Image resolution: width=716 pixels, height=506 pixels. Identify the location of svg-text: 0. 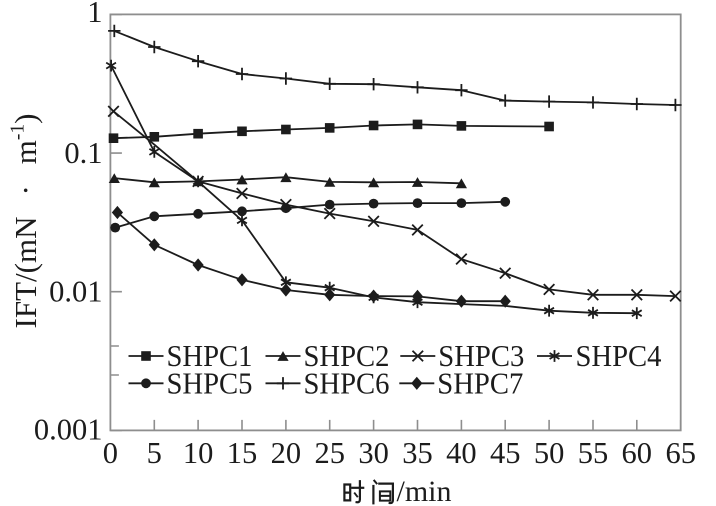
(110, 453).